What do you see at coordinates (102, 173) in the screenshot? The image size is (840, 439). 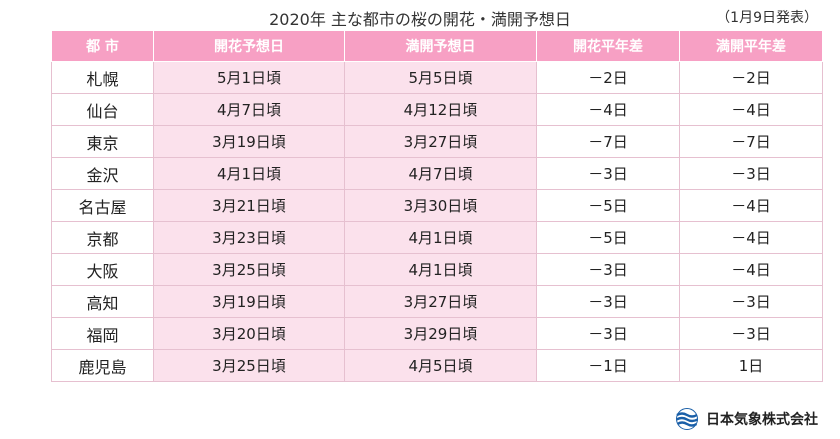 I see `city-cell: 金沢` at bounding box center [102, 173].